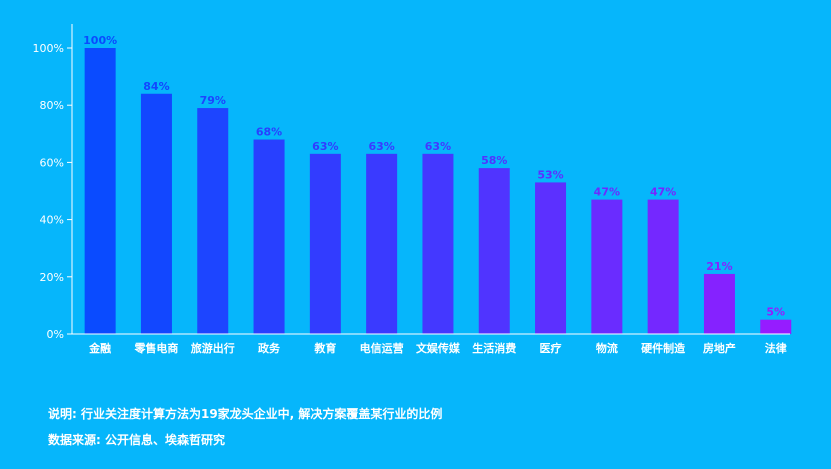  What do you see at coordinates (776, 348) in the screenshot?
I see `x-category-label: 法律` at bounding box center [776, 348].